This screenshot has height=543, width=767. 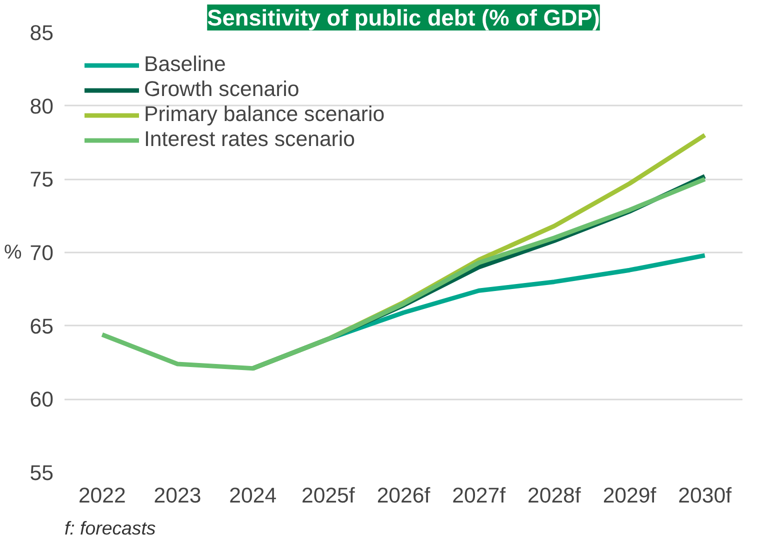 What do you see at coordinates (629, 496) in the screenshot?
I see `x-tick-label: 2029f` at bounding box center [629, 496].